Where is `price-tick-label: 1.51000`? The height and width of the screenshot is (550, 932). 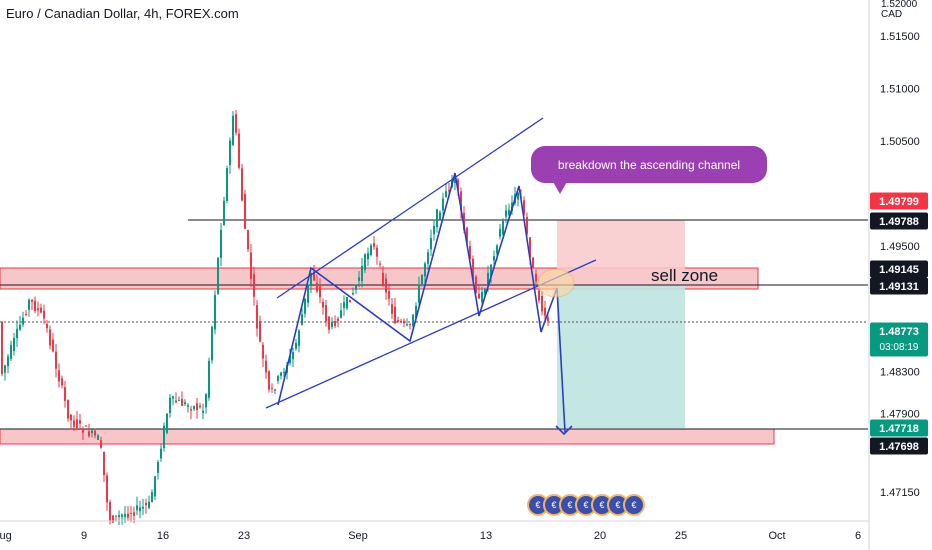 price-tick-label: 1.51000 is located at coordinates (900, 89).